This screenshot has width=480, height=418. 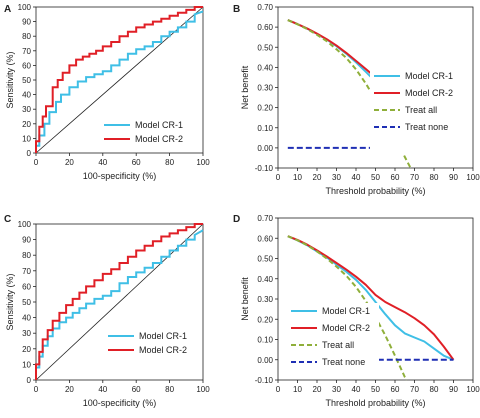 What do you see at coordinates (7, 219) in the screenshot?
I see `panel-label: C` at bounding box center [7, 219].